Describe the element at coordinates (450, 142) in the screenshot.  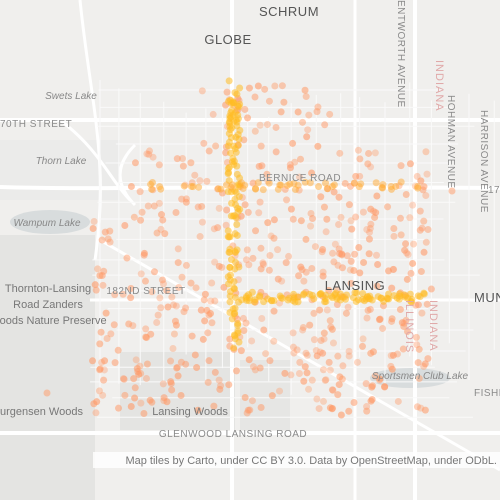
I see `label: HOHMAN AVENUE` at that location.